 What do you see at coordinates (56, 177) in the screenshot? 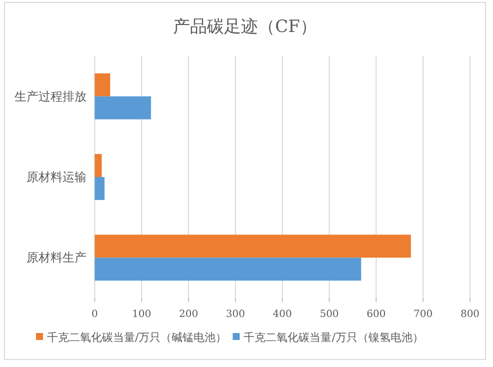
I see `y-tick-label: 原材料运输` at bounding box center [56, 177].